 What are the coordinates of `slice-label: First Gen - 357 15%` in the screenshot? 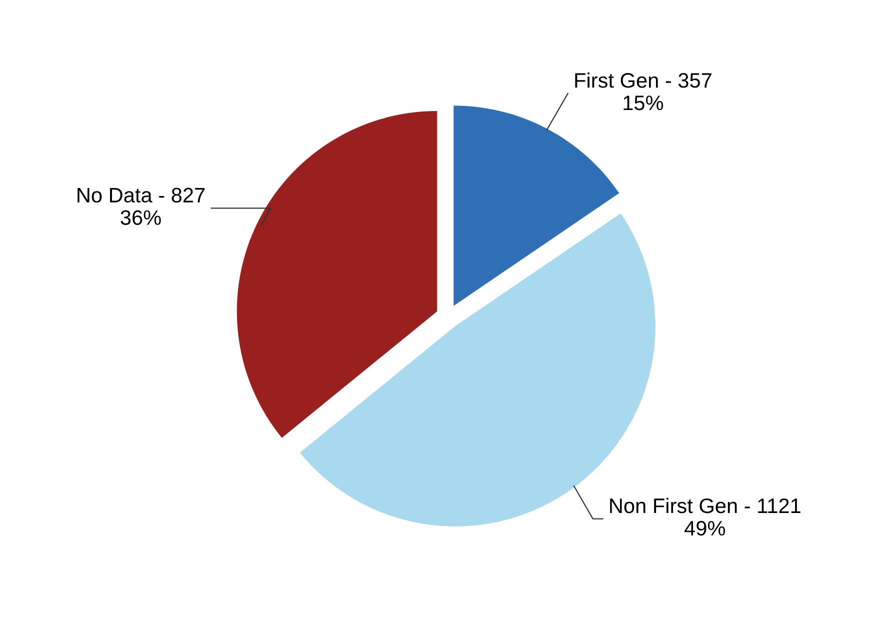 It's located at (643, 91).